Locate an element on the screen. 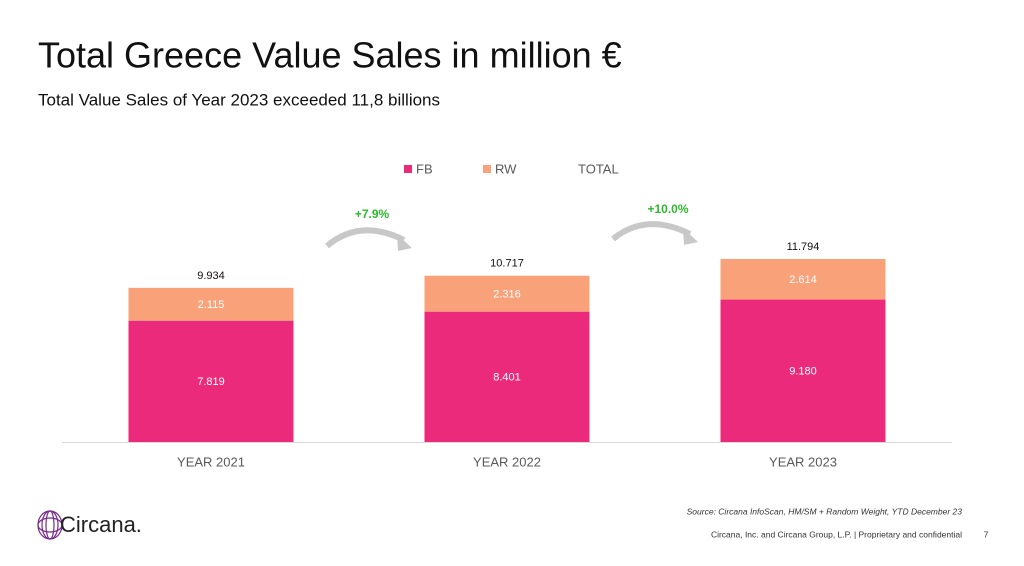 The width and height of the screenshot is (1024, 566). value-label: 9.180 is located at coordinates (803, 372).